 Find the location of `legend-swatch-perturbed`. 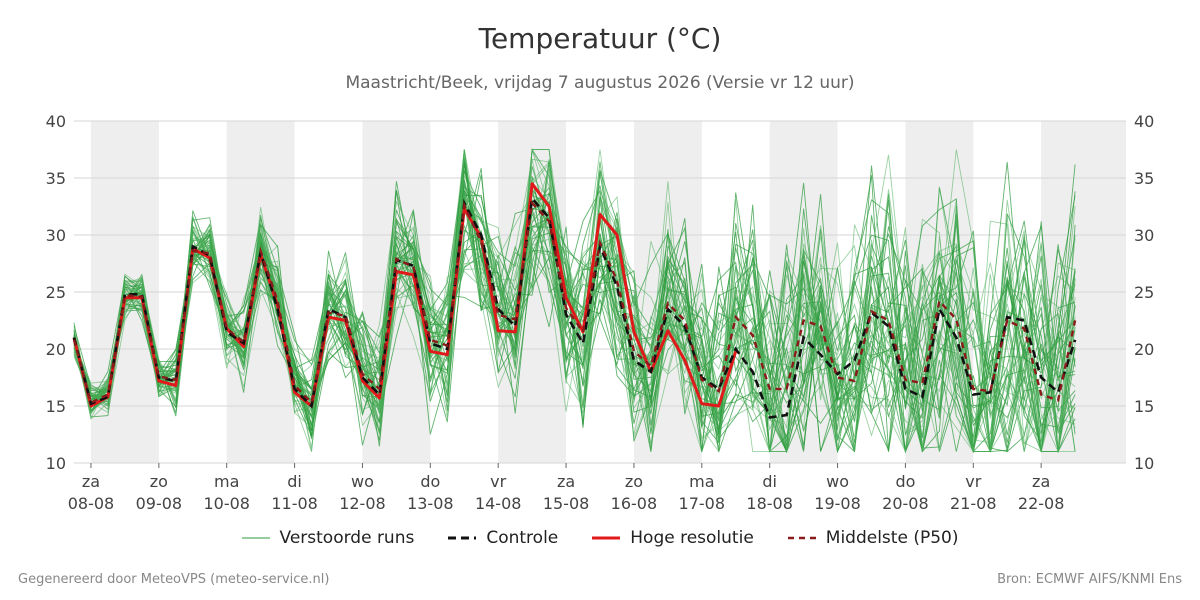

legend-swatch-perturbed is located at coordinates (255, 538).